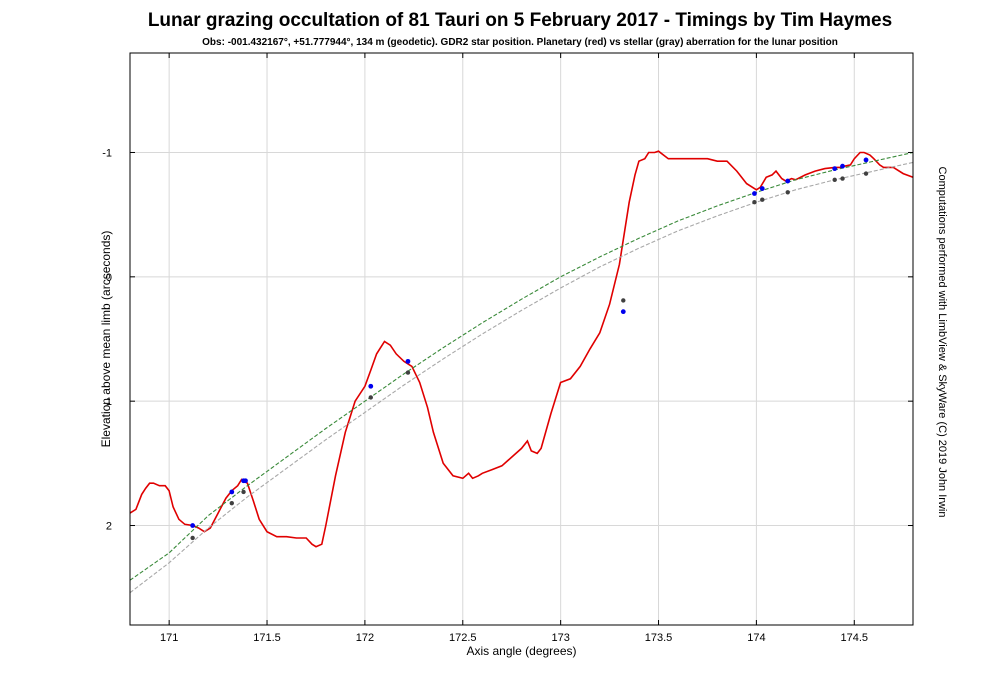 The image size is (1008, 700). Describe the element at coordinates (107, 153) in the screenshot. I see `y-tick-label: -1` at that location.